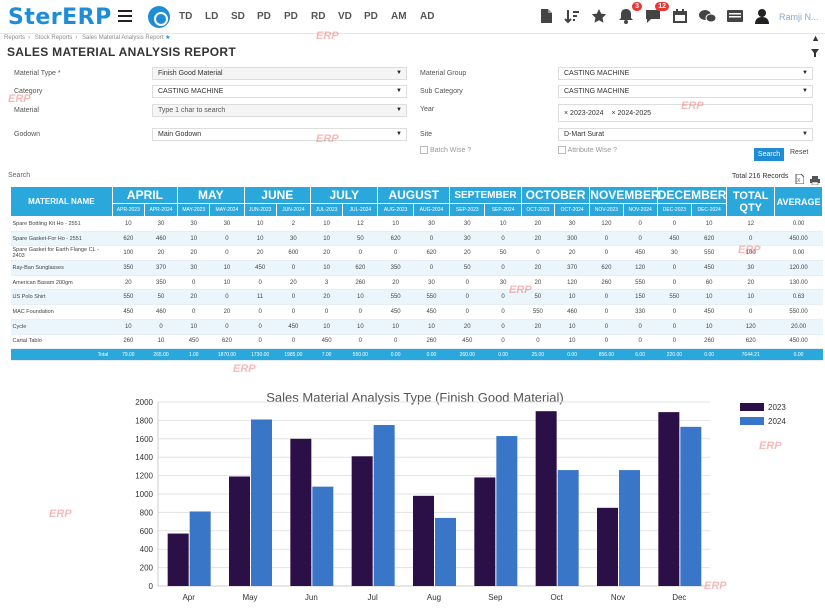  Describe the element at coordinates (371, 16) in the screenshot. I see `nav-pd-3: PD` at that location.